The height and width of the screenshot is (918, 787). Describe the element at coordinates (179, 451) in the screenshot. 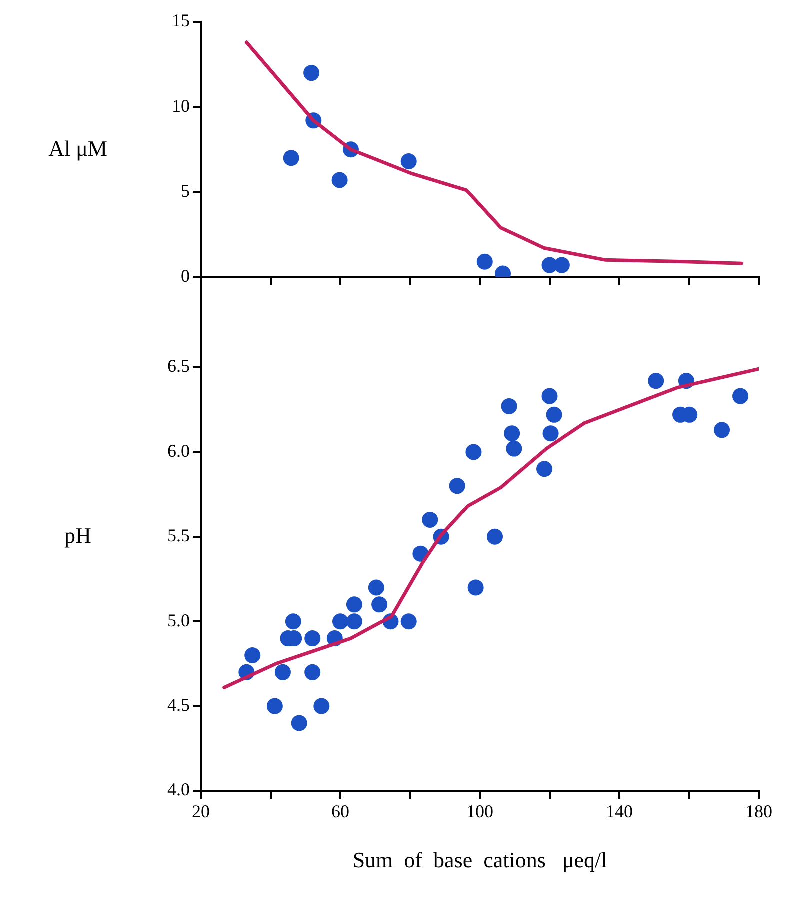

I see `y-tick-label: 6.0` at that location.